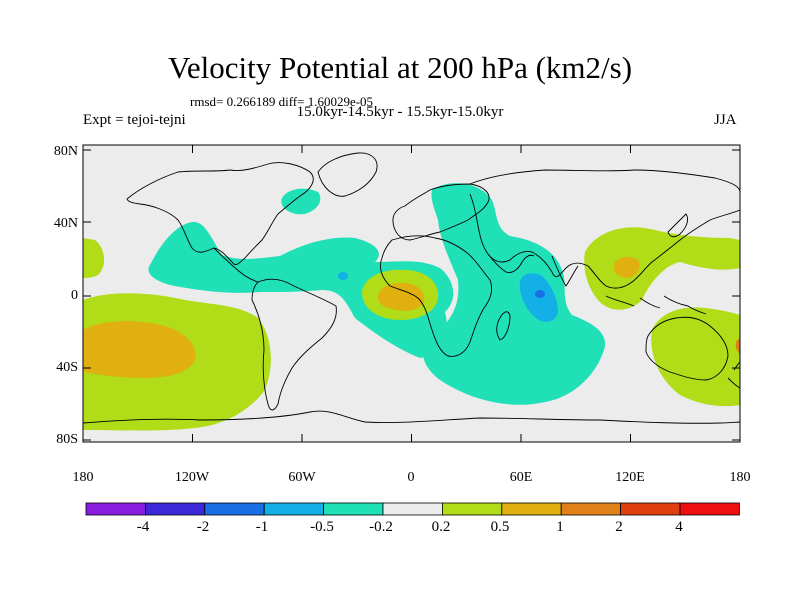 The image size is (800, 600). I want to click on colorbar-label: -4, so click(143, 527).